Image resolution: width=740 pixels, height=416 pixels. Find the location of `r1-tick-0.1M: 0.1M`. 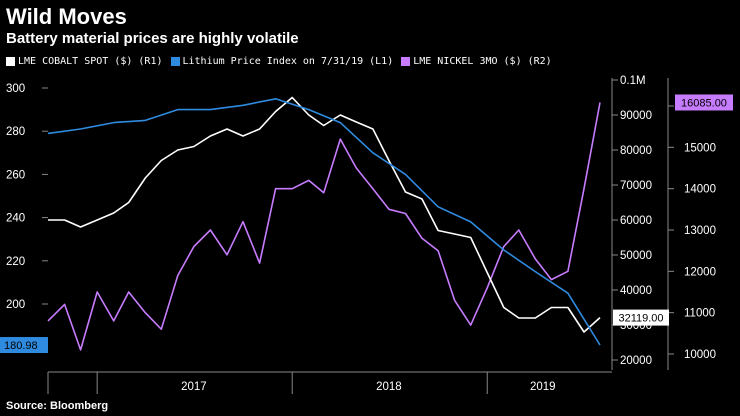

r1-tick-0.1M: 0.1M is located at coordinates (633, 81).